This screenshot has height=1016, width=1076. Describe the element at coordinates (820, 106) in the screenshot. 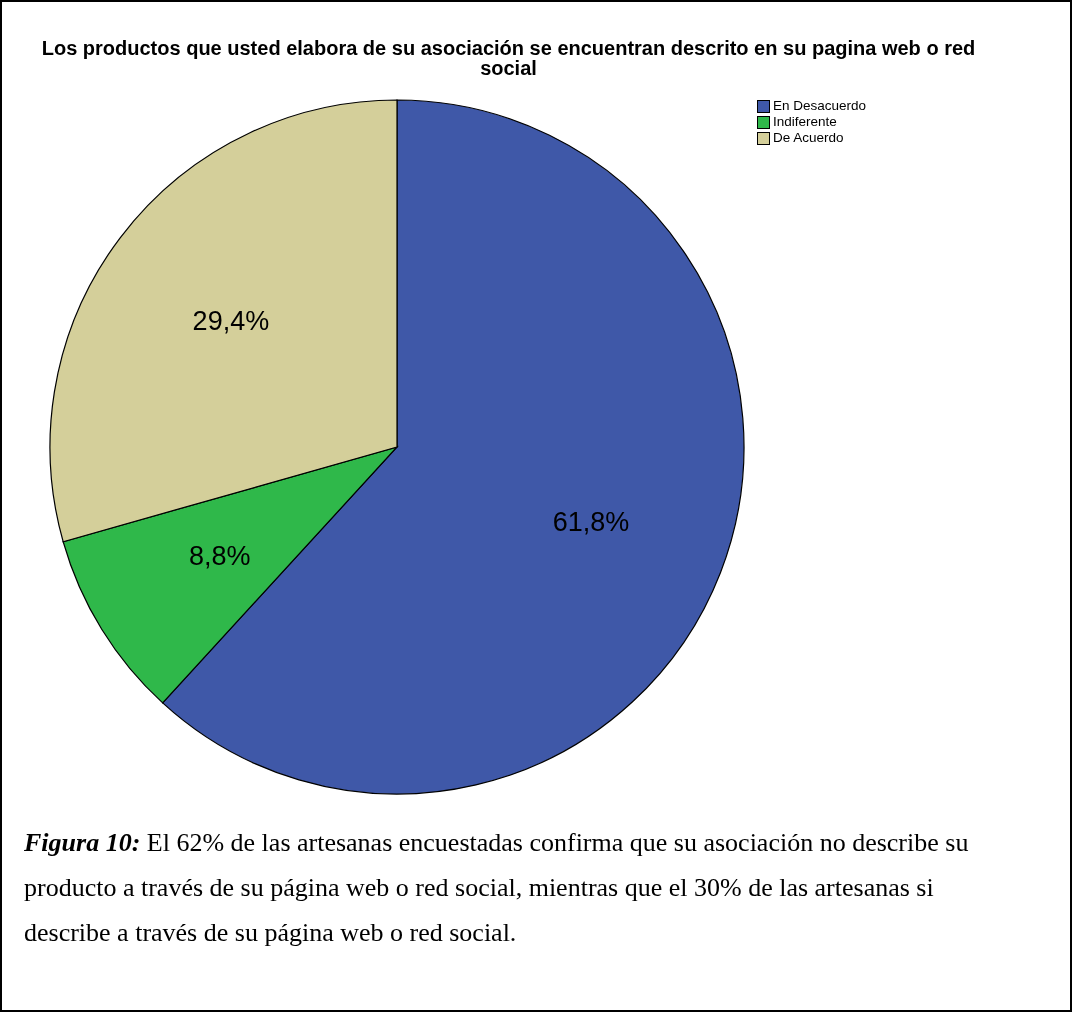

I see `legend-label: En Desacuerdo` at that location.